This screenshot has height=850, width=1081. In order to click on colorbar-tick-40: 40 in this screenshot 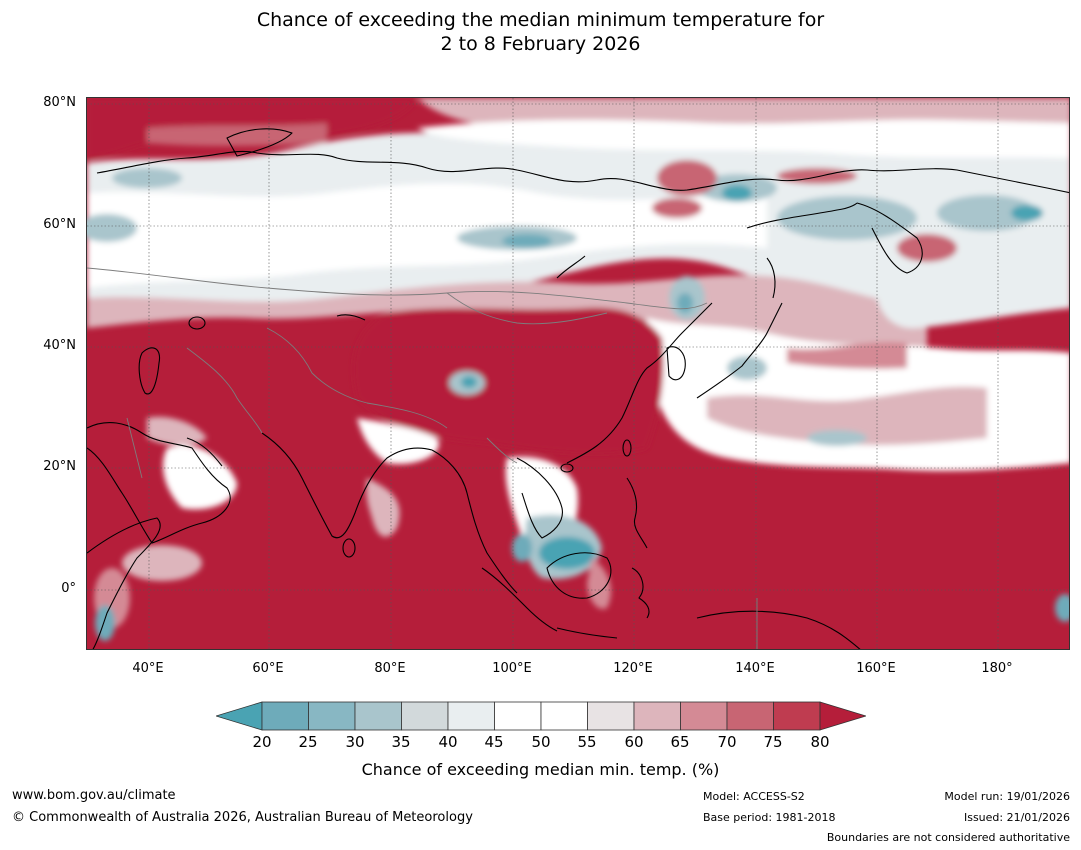, I will do `click(448, 742)`.